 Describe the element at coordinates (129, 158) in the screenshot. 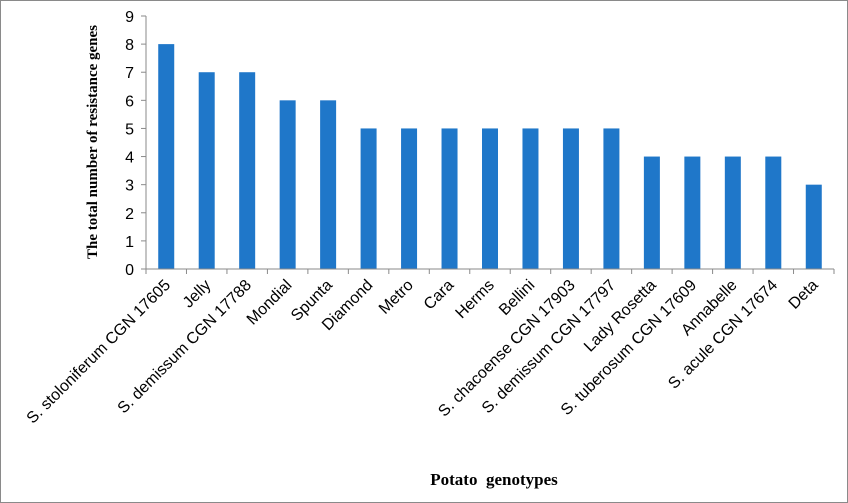

I see `y-tick-label: 4` at that location.